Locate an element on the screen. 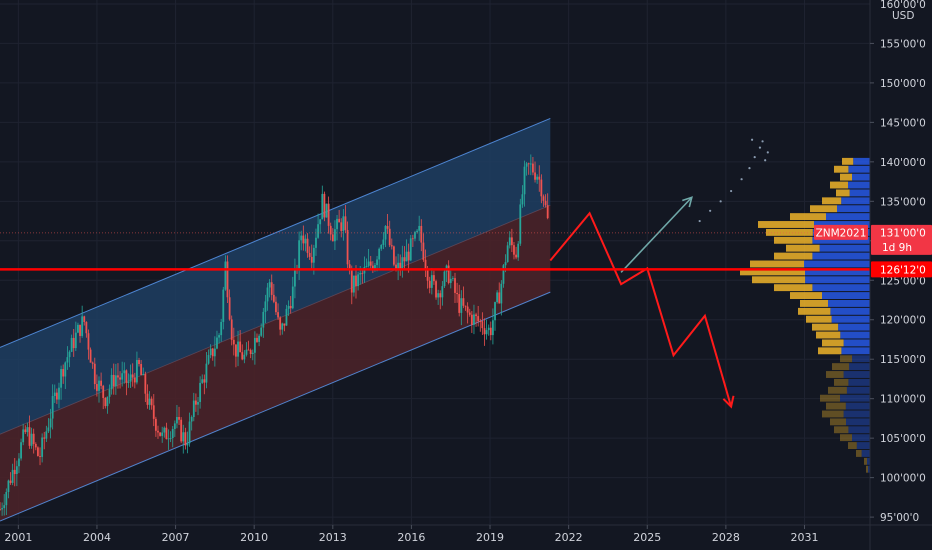 Image resolution: width=932 pixels, height=550 pixels. y-tick-label: 160'00'0 is located at coordinates (903, 5).